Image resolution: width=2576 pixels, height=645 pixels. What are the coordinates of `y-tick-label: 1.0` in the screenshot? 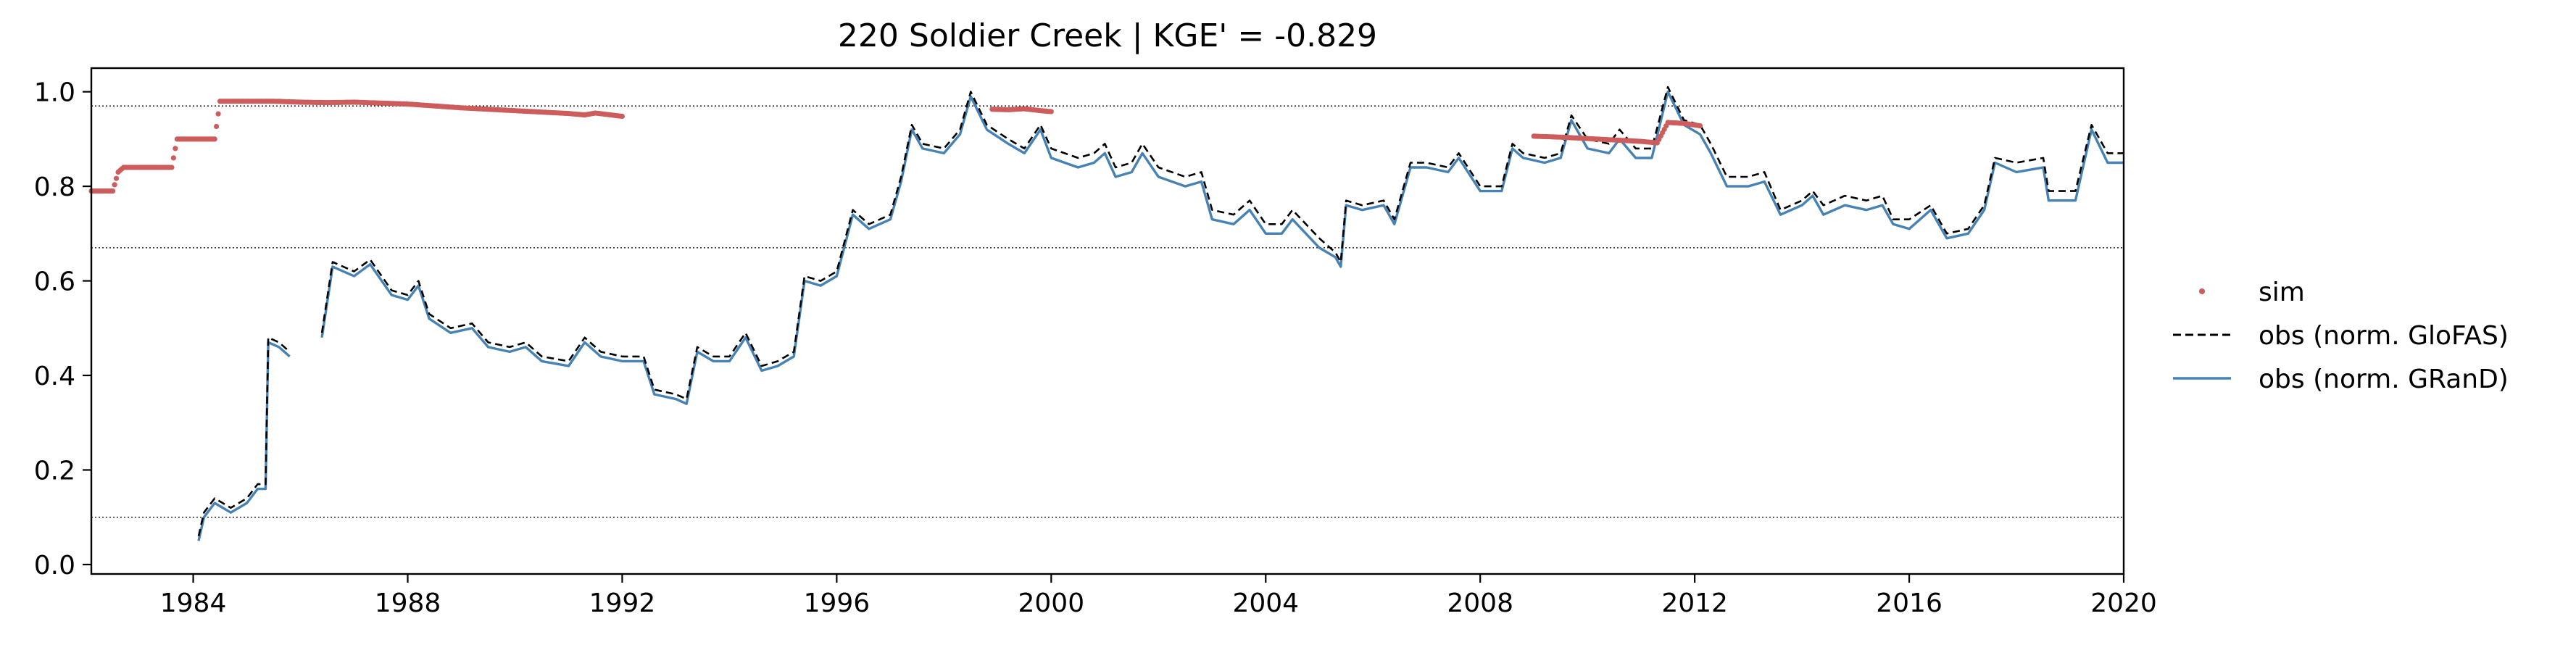 It's located at (54, 93).